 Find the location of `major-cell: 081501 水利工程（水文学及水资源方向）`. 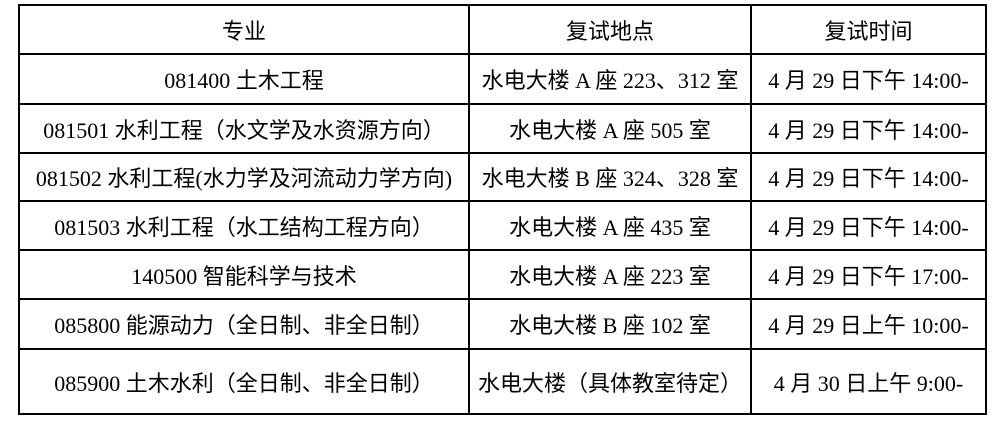

major-cell: 081501 水利工程（水文学及水资源方向） is located at coordinates (244, 128).